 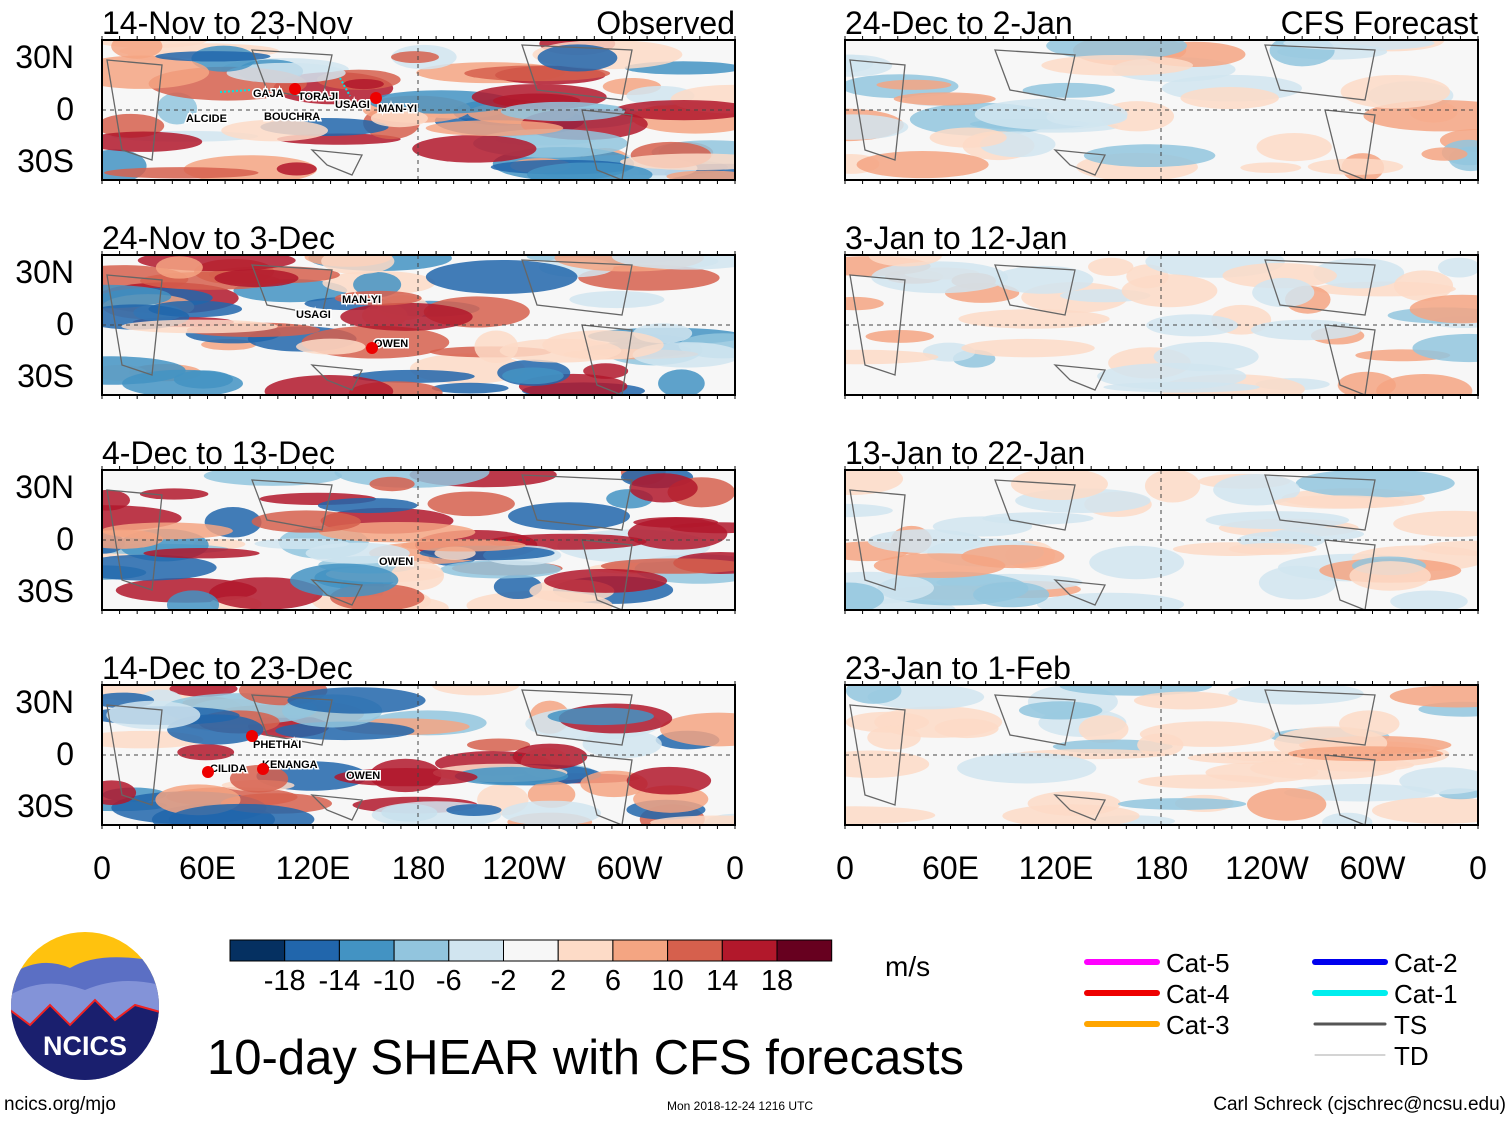 I want to click on map-panel: 4-Dec to 13-Dec 30N 0 30S, so click(x=375, y=524).